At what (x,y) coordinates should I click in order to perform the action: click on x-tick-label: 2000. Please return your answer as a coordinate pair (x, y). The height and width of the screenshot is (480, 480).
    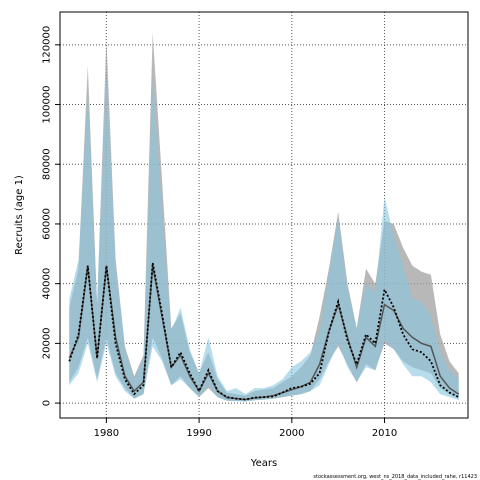
    Looking at the image, I should click on (291, 433).